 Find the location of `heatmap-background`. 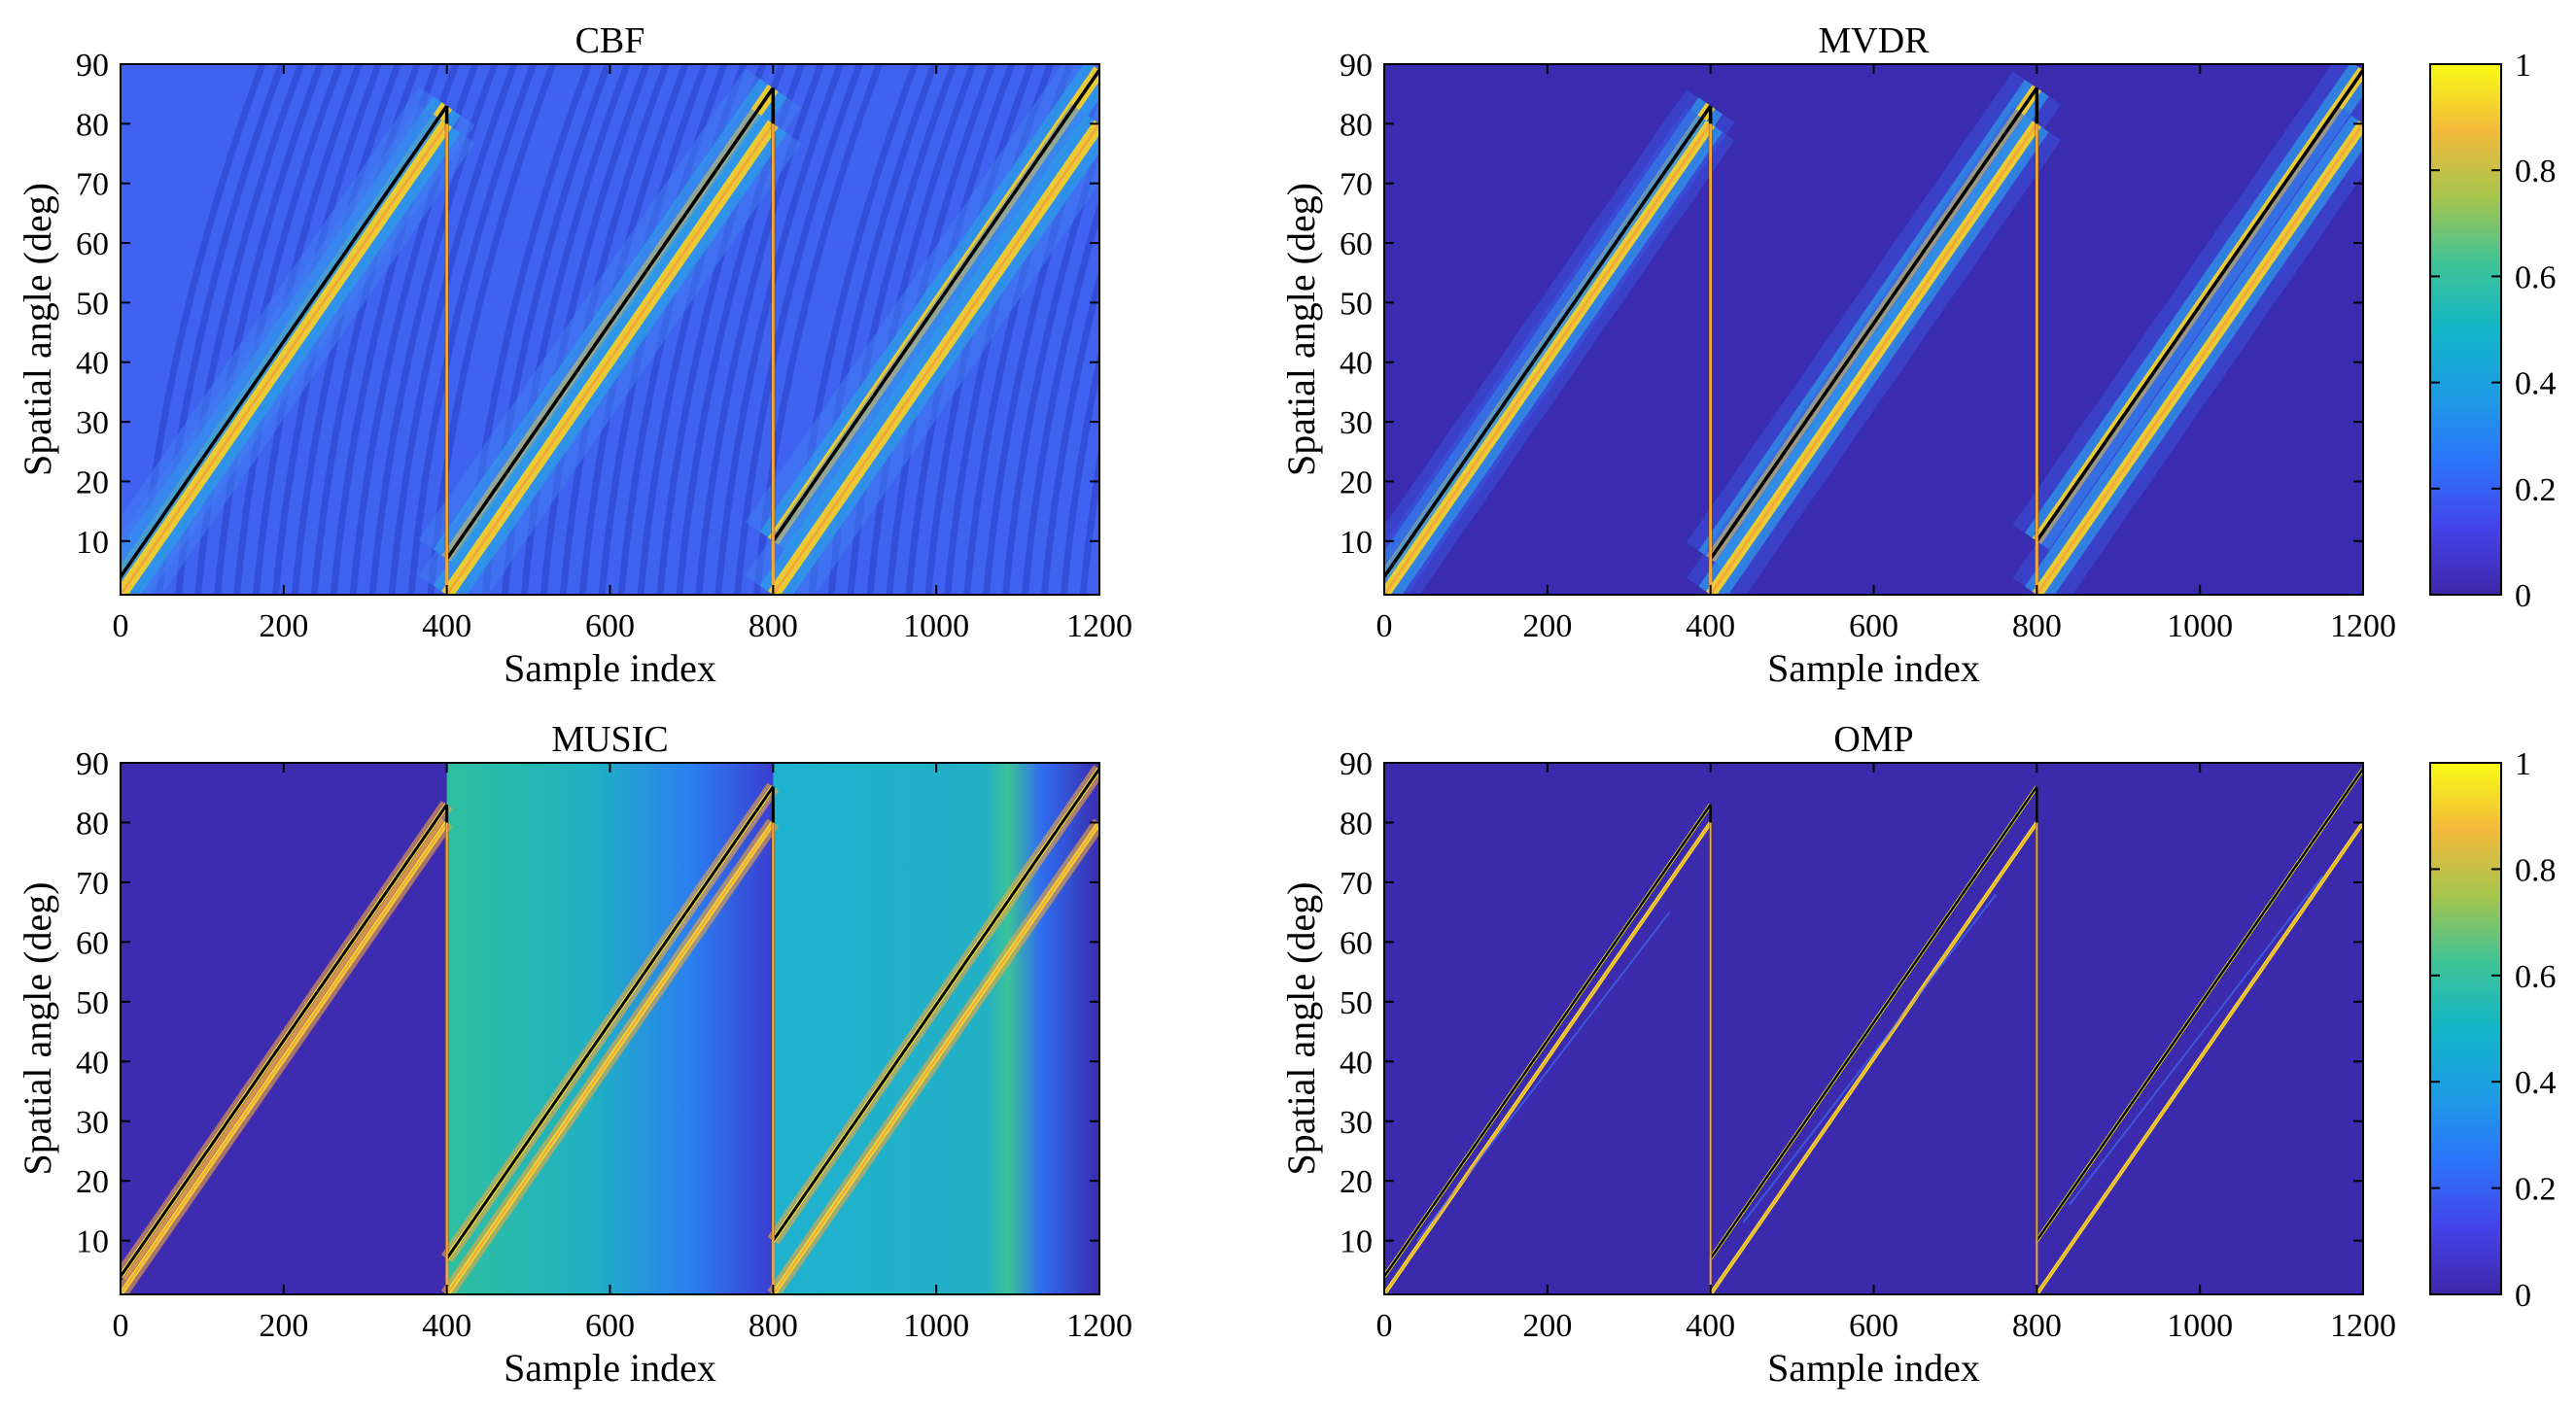

heatmap-background is located at coordinates (1873, 1029).